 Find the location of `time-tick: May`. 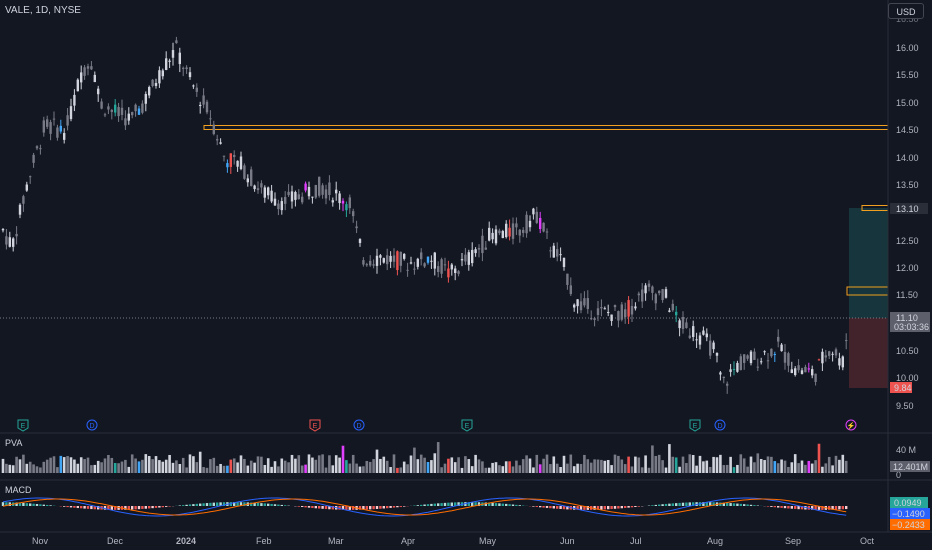

time-tick: May is located at coordinates (488, 541).